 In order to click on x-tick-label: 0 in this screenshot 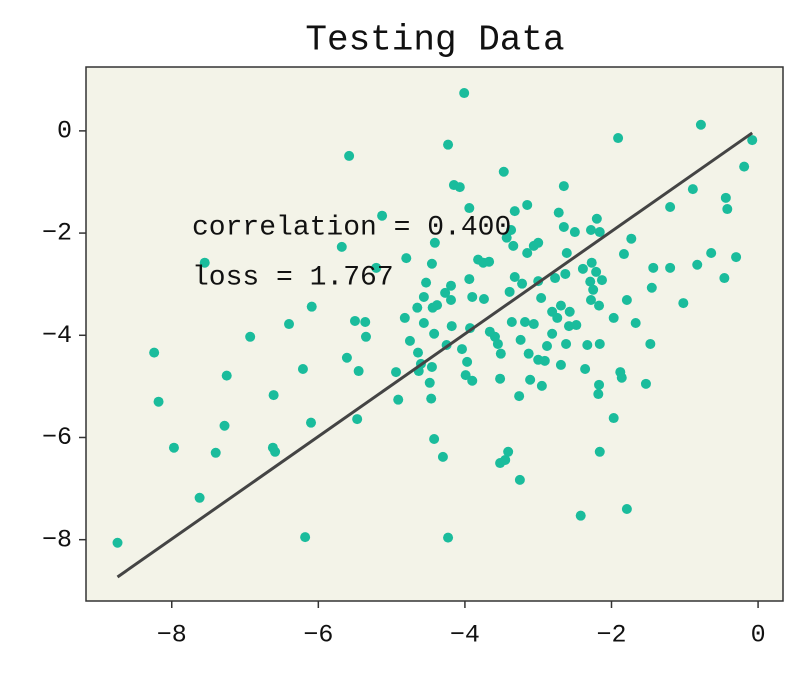, I will do `click(758, 635)`.